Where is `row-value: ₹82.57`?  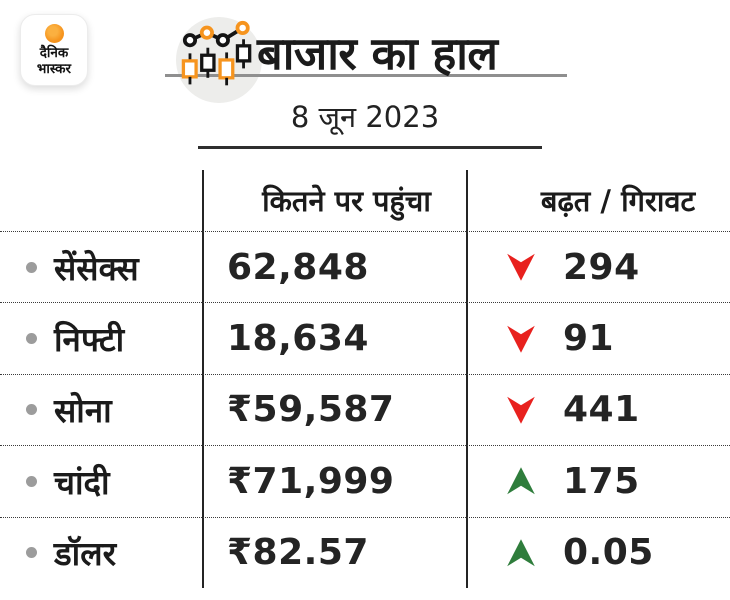
row-value: ₹82.57 is located at coordinates (298, 553).